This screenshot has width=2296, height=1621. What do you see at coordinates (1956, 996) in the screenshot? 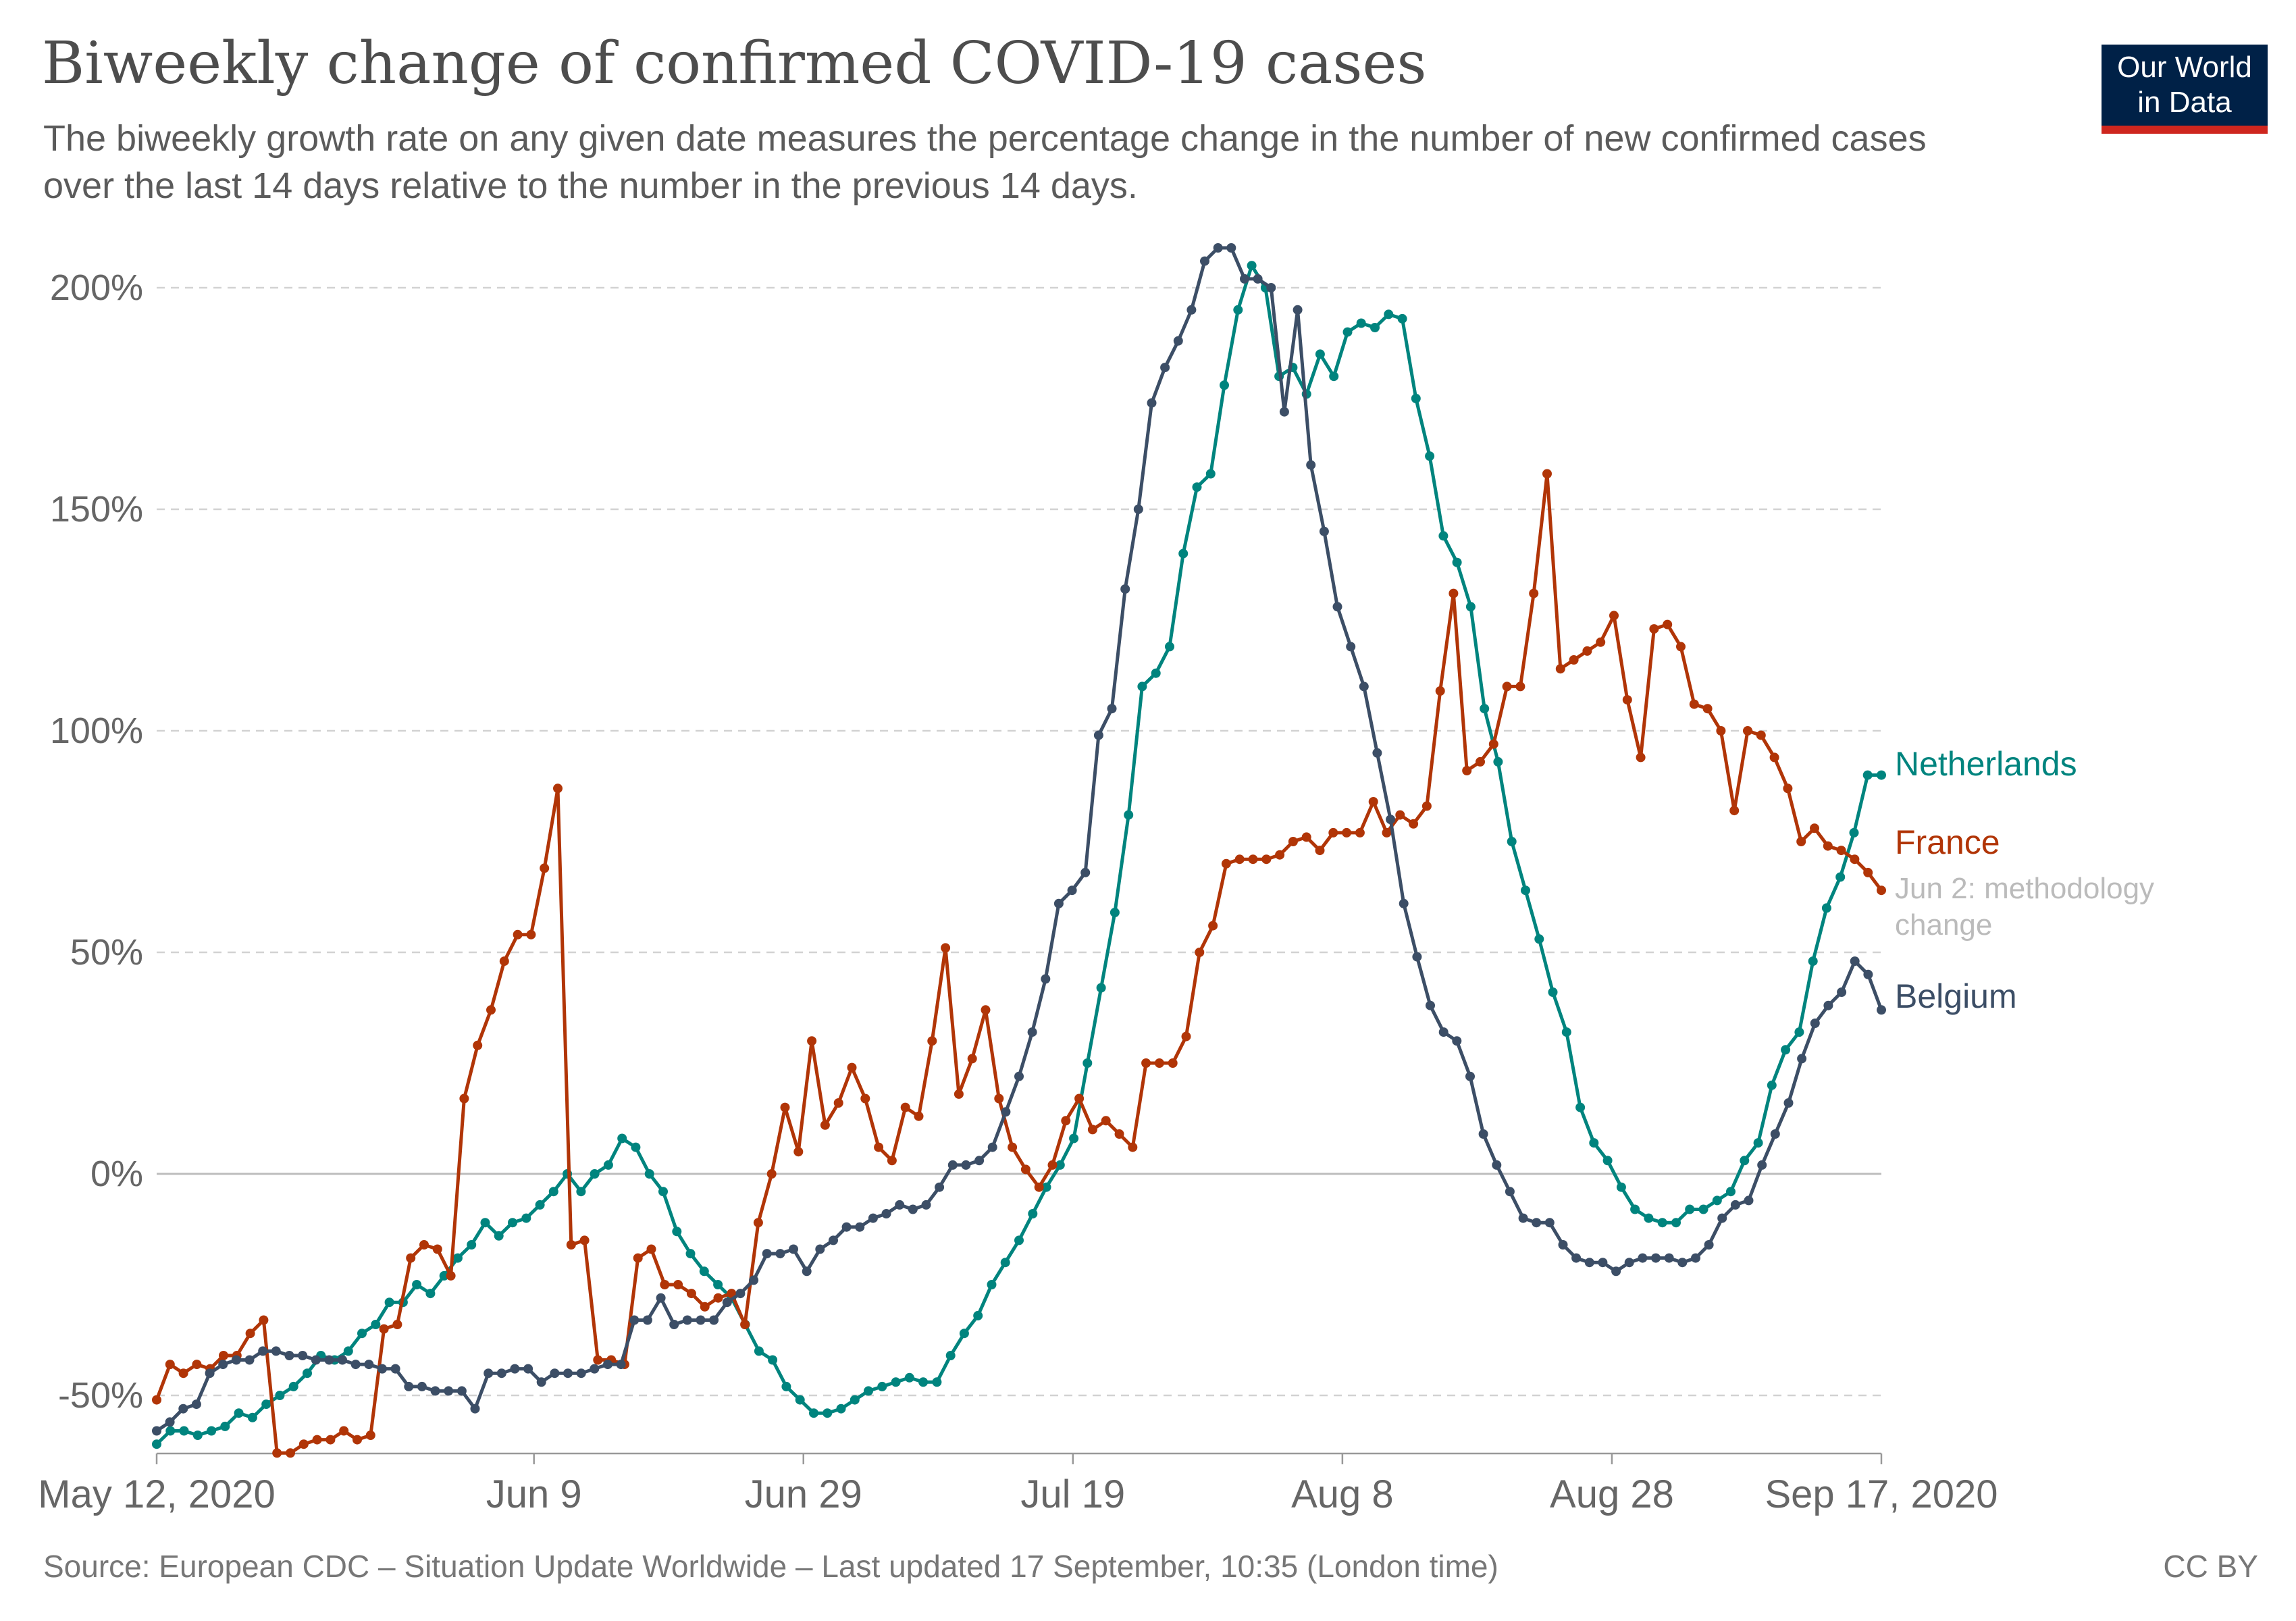
I see `legend-label-belgium: Belgium` at bounding box center [1956, 996].